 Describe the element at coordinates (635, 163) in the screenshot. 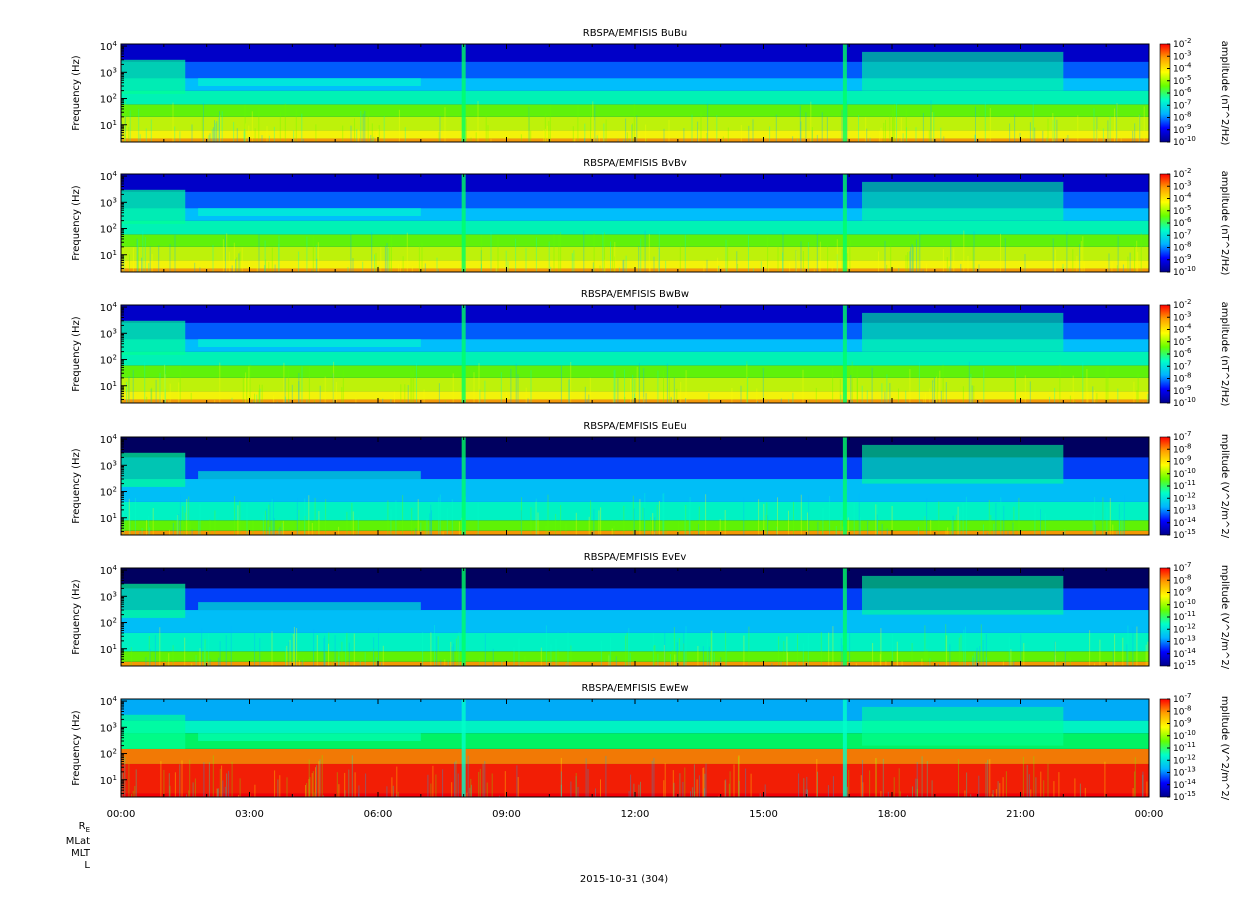

I see `panel-title: RBSPA/EMFISIS BvBv` at that location.